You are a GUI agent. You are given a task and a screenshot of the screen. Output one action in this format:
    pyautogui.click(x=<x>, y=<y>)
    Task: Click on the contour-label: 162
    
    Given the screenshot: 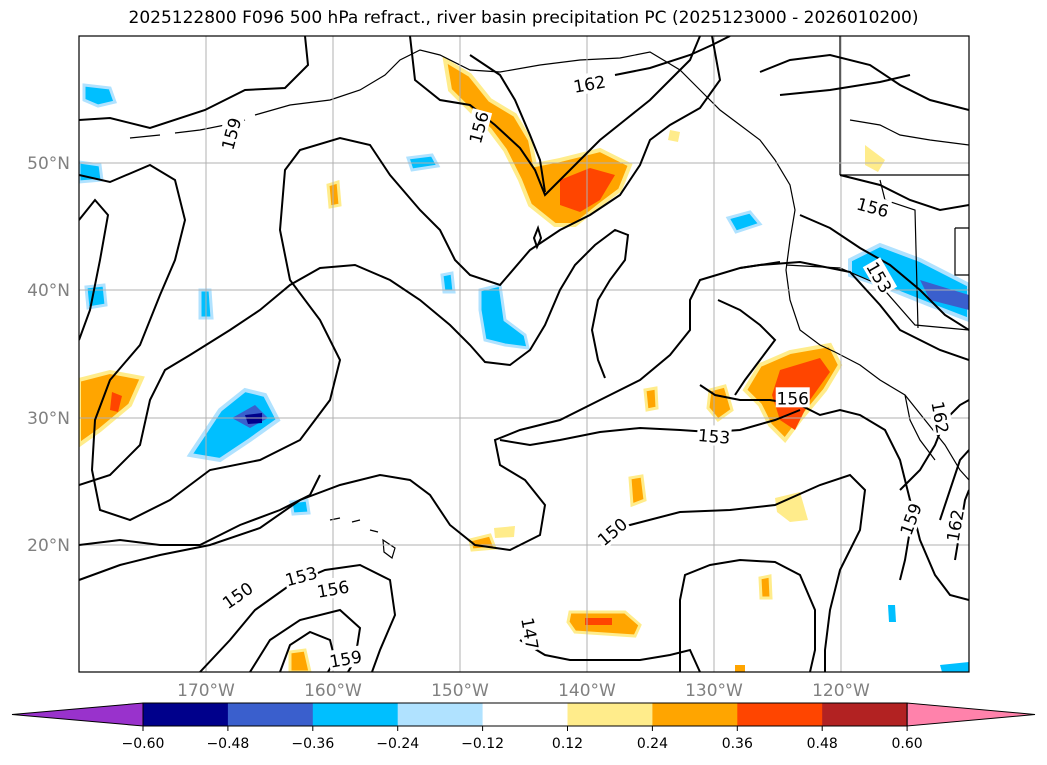 What is the action you would take?
    pyautogui.click(x=955, y=525)
    